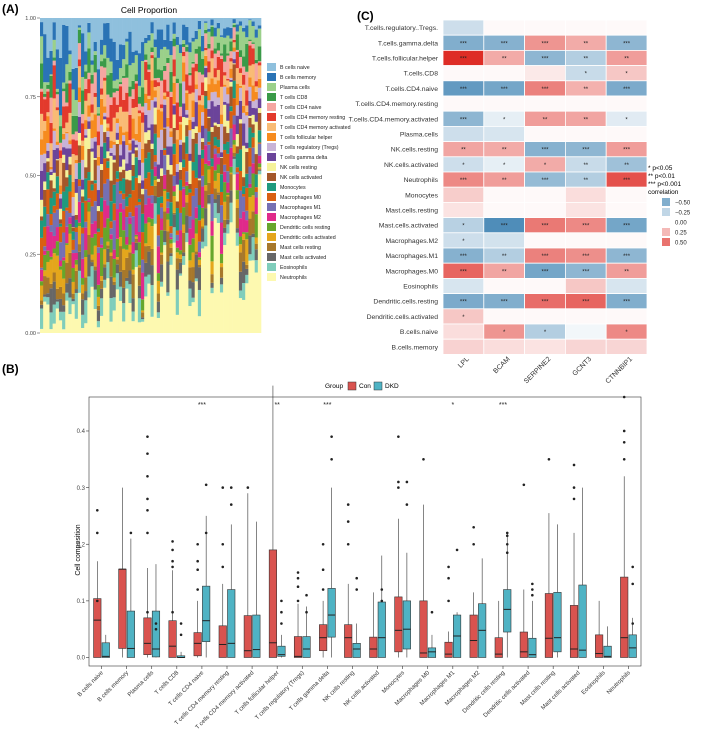 Image resolution: width=713 pixels, height=739 pixels. Describe the element at coordinates (81, 545) in the screenshot. I see `y-tick-label: 0.2` at that location.